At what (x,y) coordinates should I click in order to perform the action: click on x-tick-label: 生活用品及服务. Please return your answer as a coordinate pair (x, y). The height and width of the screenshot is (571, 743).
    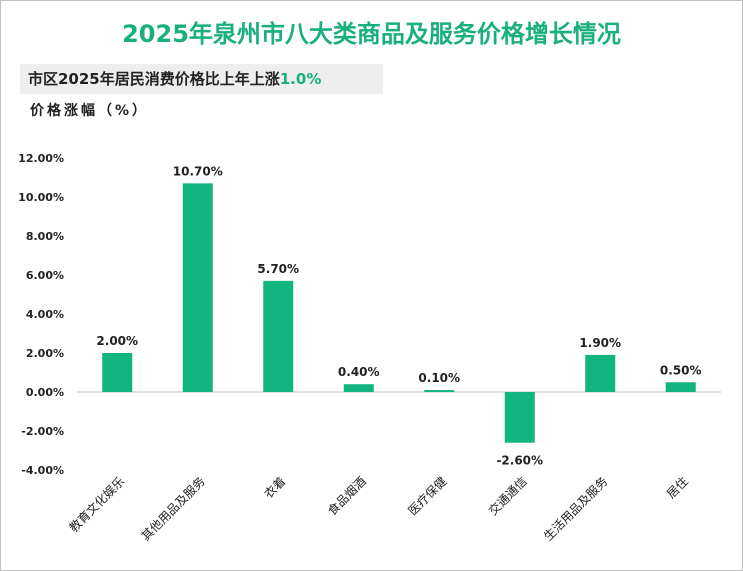
    Looking at the image, I should click on (575, 509).